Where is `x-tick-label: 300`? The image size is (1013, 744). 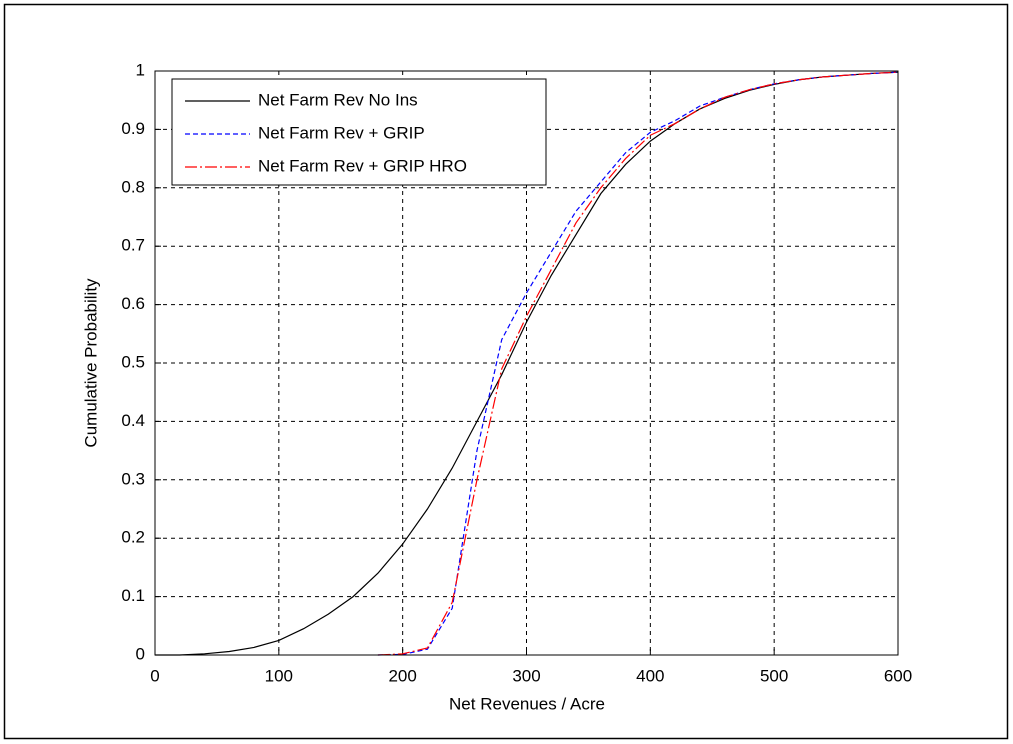 x-tick-label: 300 is located at coordinates (526, 675).